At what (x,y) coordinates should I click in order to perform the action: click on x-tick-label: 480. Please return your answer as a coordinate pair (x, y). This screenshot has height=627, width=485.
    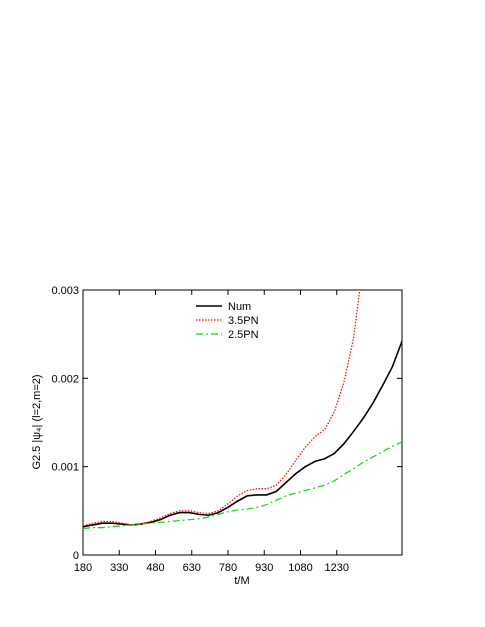
    Looking at the image, I should click on (155, 568).